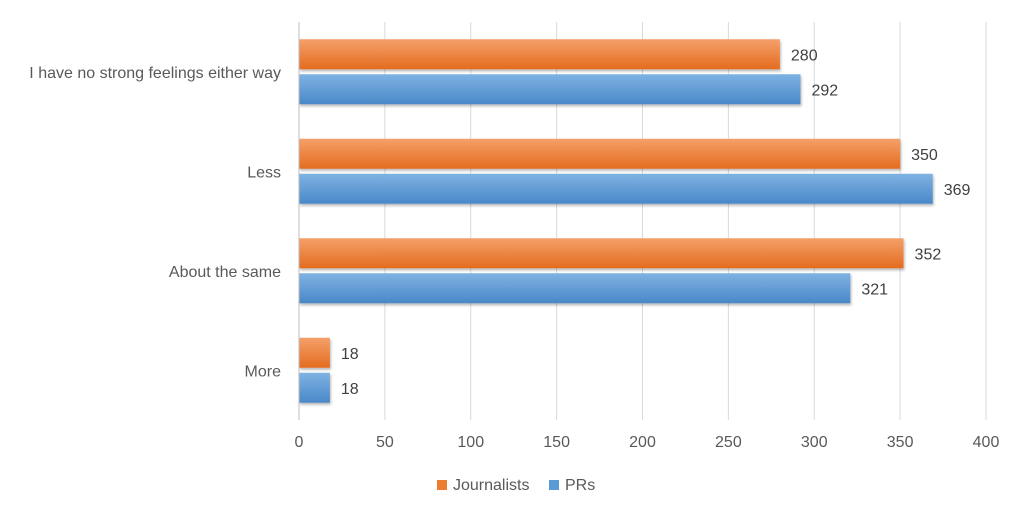 Image resolution: width=1017 pixels, height=505 pixels. What do you see at coordinates (825, 90) in the screenshot?
I see `data-label: 292` at bounding box center [825, 90].